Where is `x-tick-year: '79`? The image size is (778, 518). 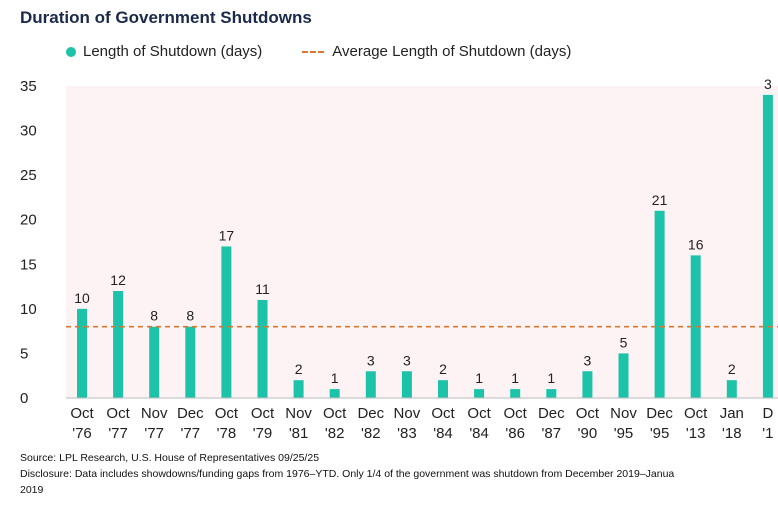 x-tick-year: '79 is located at coordinates (263, 433).